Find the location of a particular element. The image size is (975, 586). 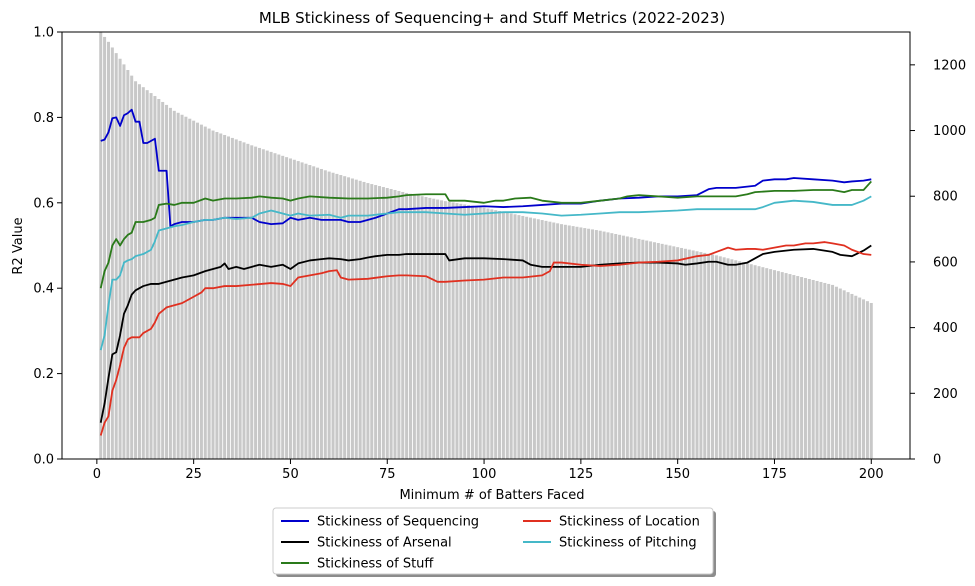

y-axis-right: 0 200 400 600 800 1000 1200 is located at coordinates (938, 263).